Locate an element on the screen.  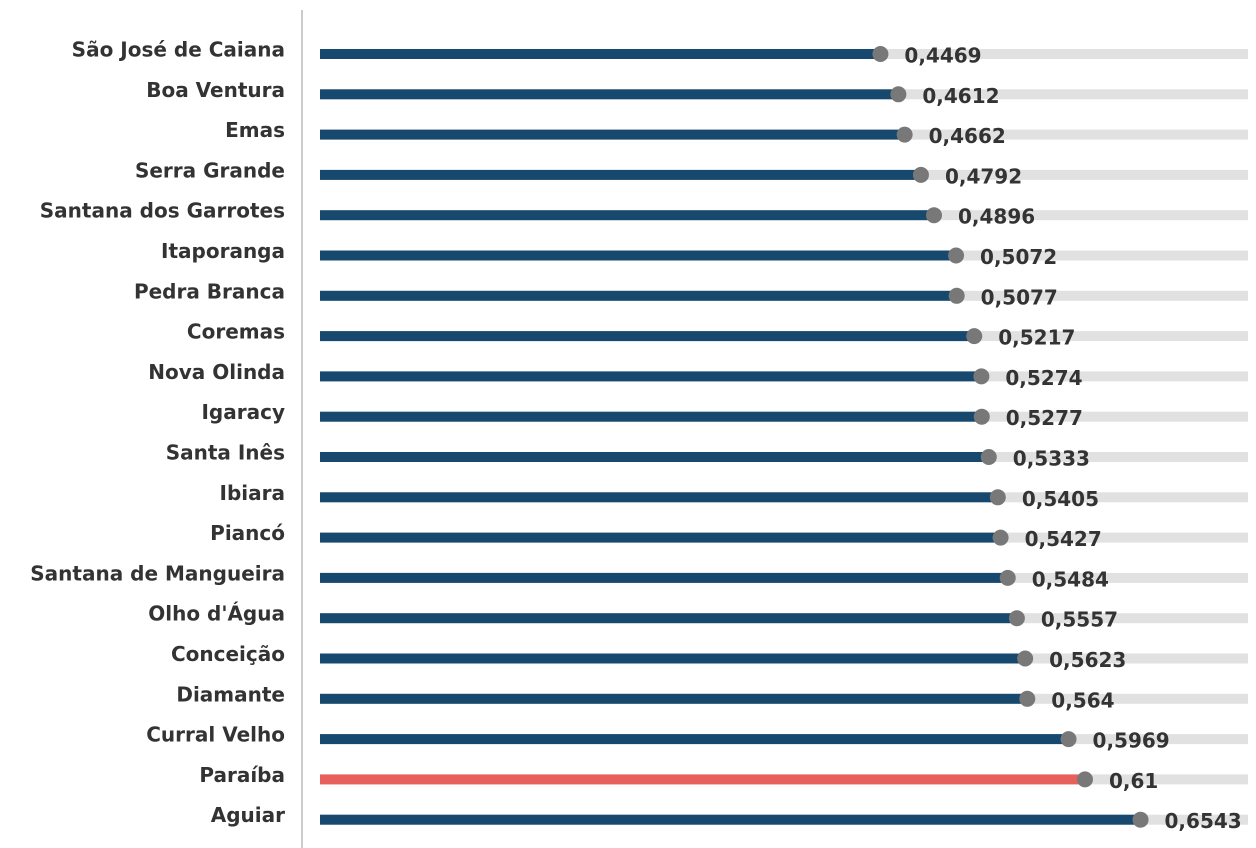
value-label: 0,5427 is located at coordinates (1063, 539).